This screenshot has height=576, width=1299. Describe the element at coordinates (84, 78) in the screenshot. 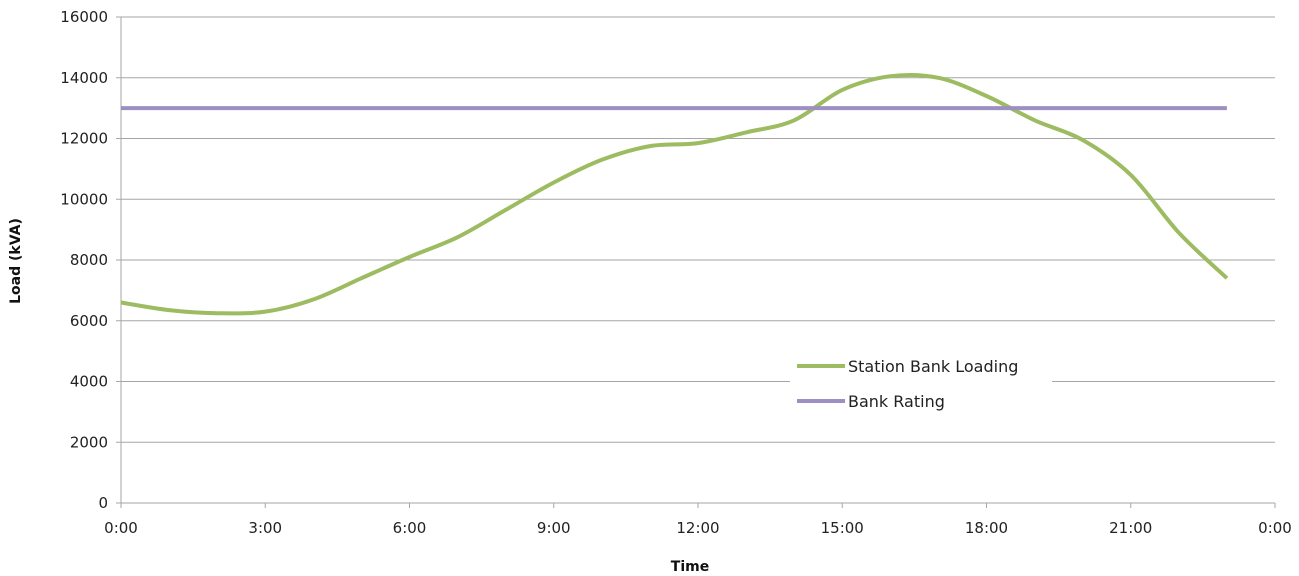

I see `y-tick-label: 14000` at that location.